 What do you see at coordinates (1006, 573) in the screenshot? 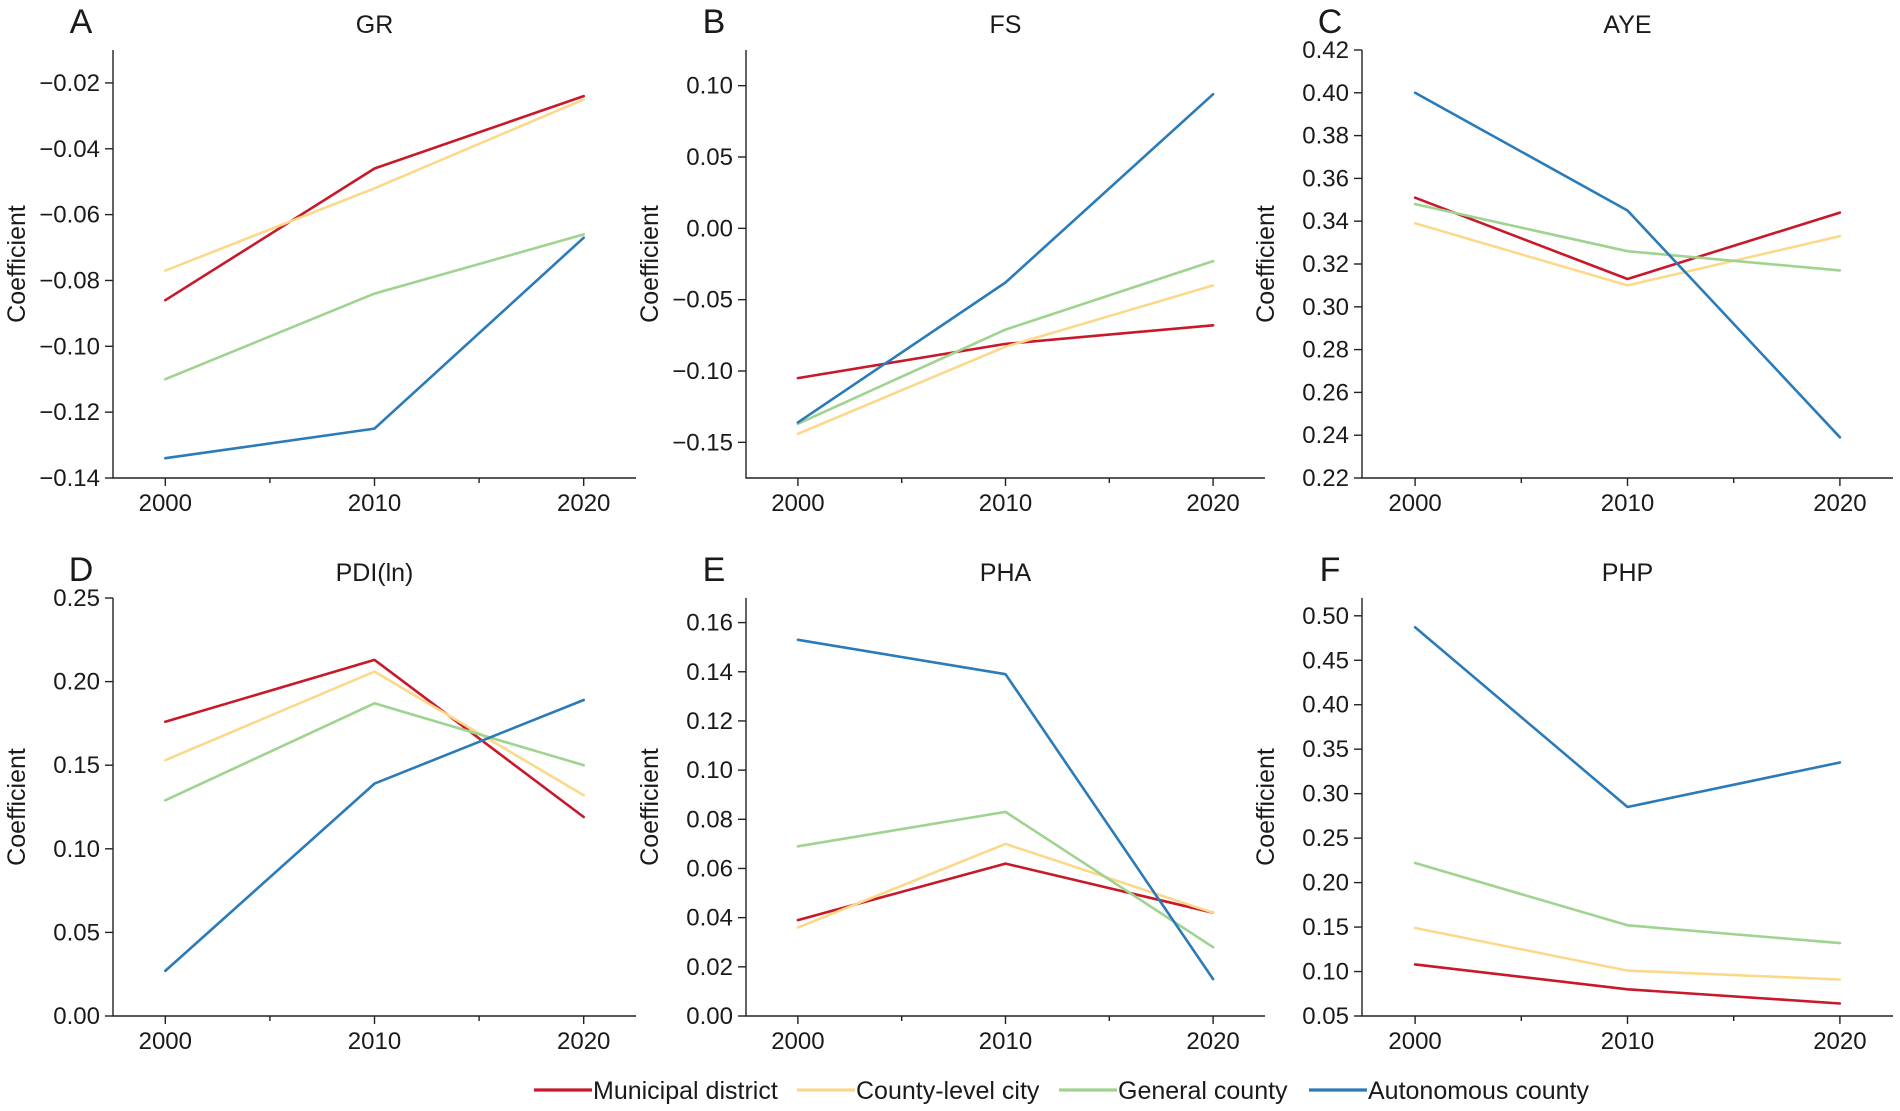
I see `panel-title: PHA` at bounding box center [1006, 573].